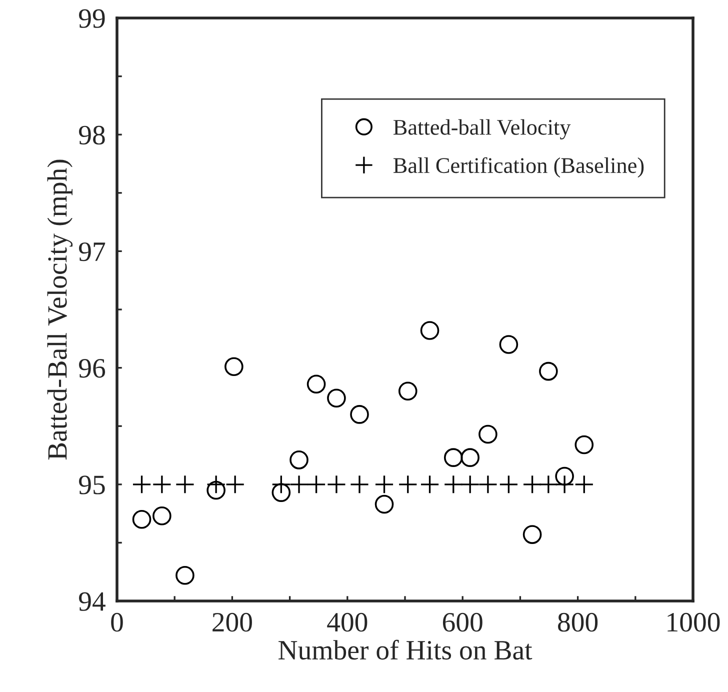 This screenshot has height=692, width=728. Describe the element at coordinates (117, 622) in the screenshot. I see `x-tick-label: 0` at that location.